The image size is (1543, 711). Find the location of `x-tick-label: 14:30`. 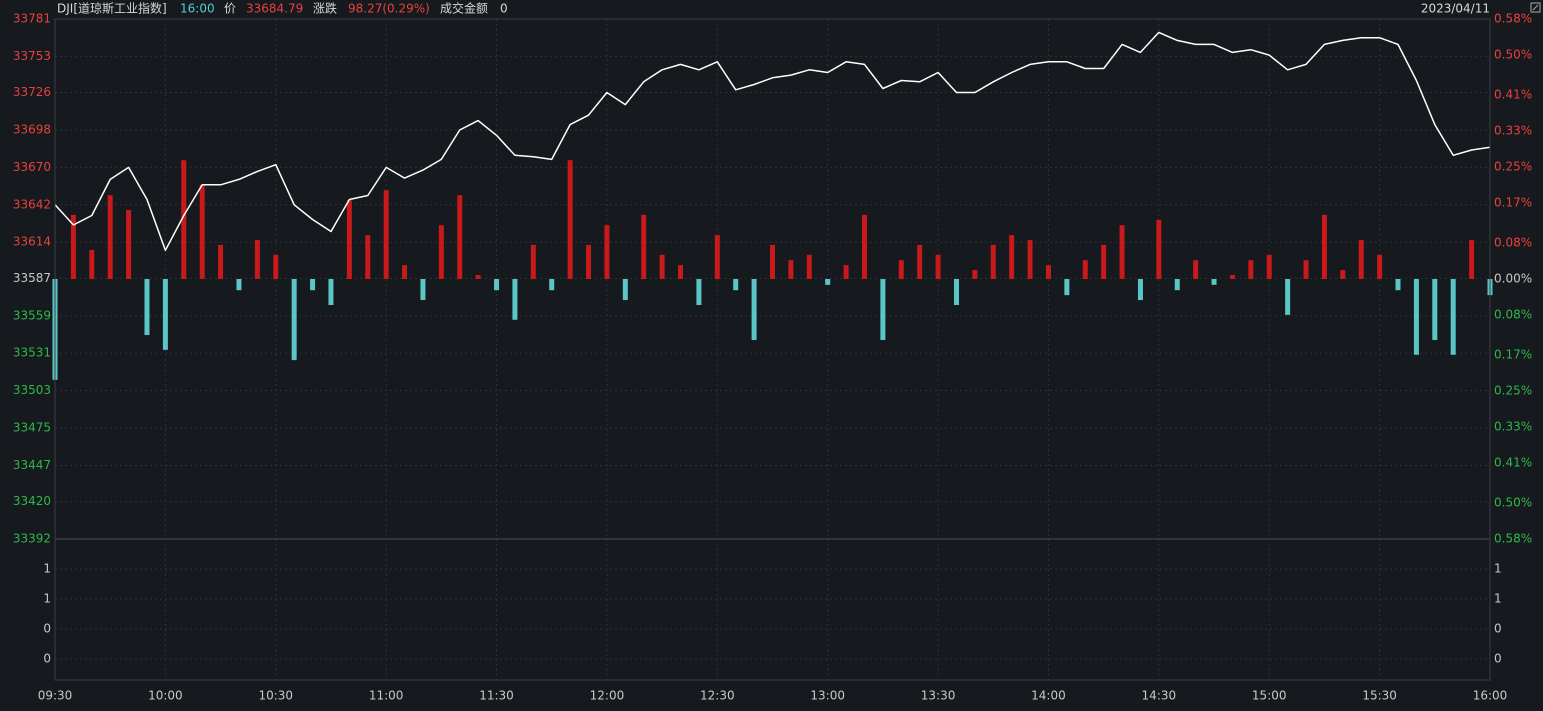

x-tick-label: 14:30 is located at coordinates (1159, 696).